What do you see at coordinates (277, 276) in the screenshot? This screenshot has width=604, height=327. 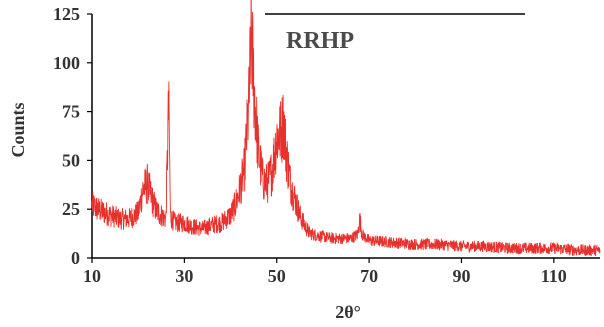 I see `x-tick-label: 50` at bounding box center [277, 276].